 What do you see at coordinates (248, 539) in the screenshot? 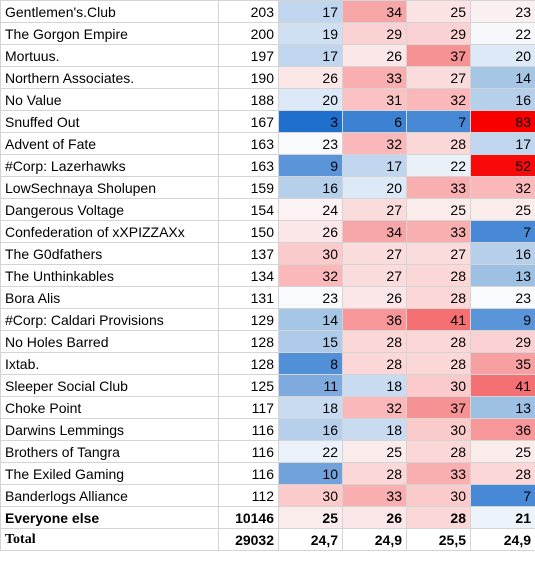
I see `row-total-cell: 29032` at bounding box center [248, 539].